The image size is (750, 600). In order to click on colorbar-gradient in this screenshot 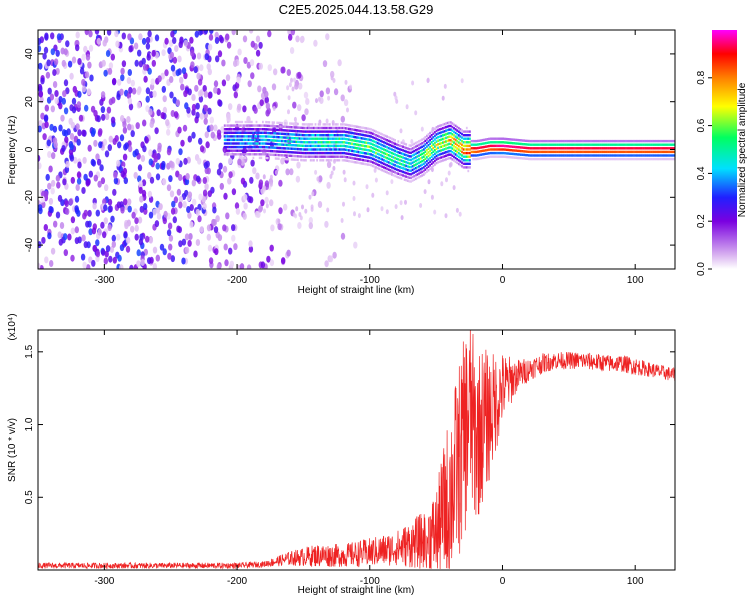, I will do `click(724, 149)`.